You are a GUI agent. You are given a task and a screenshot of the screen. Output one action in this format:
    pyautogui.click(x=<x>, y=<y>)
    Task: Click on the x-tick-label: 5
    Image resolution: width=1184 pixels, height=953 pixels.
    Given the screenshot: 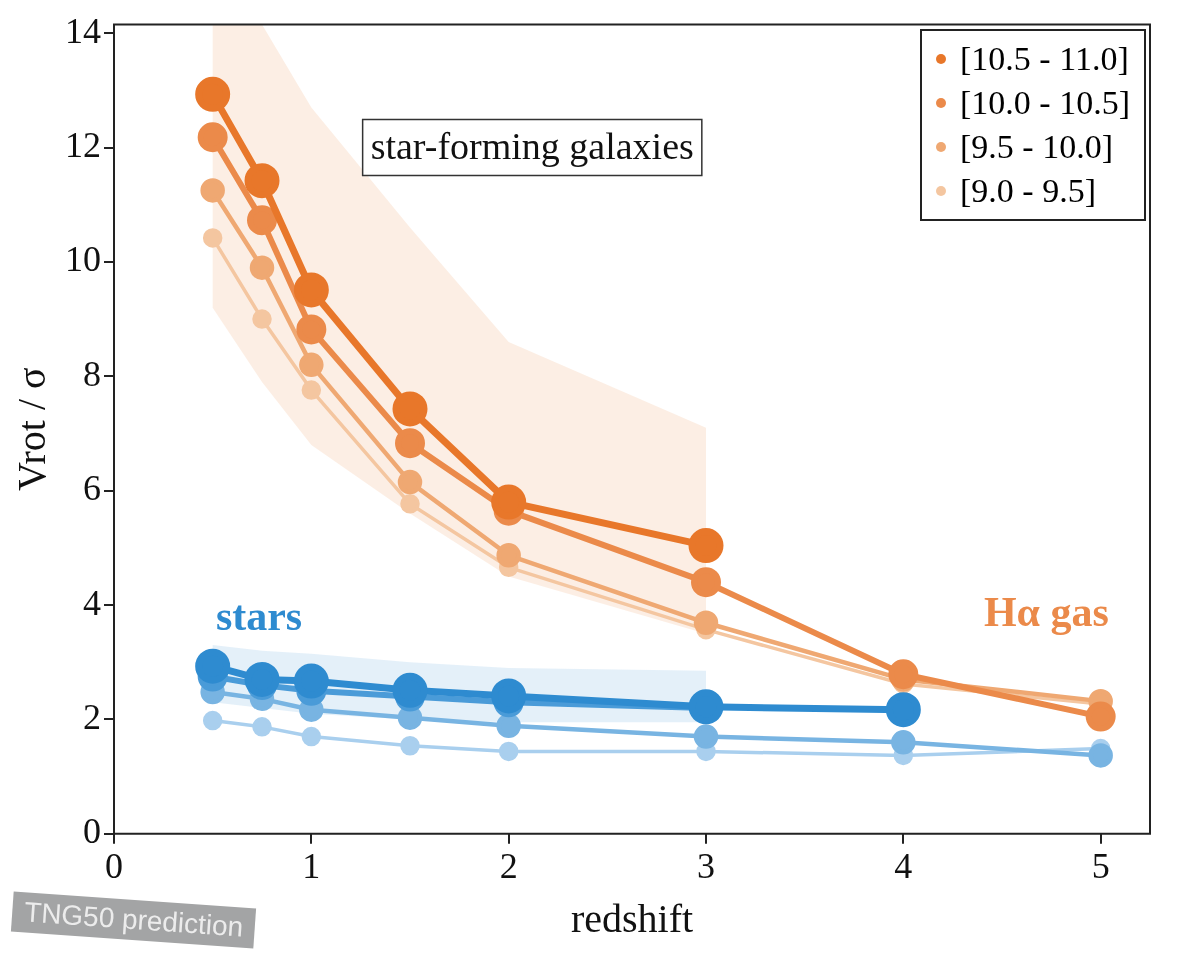 What is the action you would take?
    pyautogui.click(x=1100, y=865)
    